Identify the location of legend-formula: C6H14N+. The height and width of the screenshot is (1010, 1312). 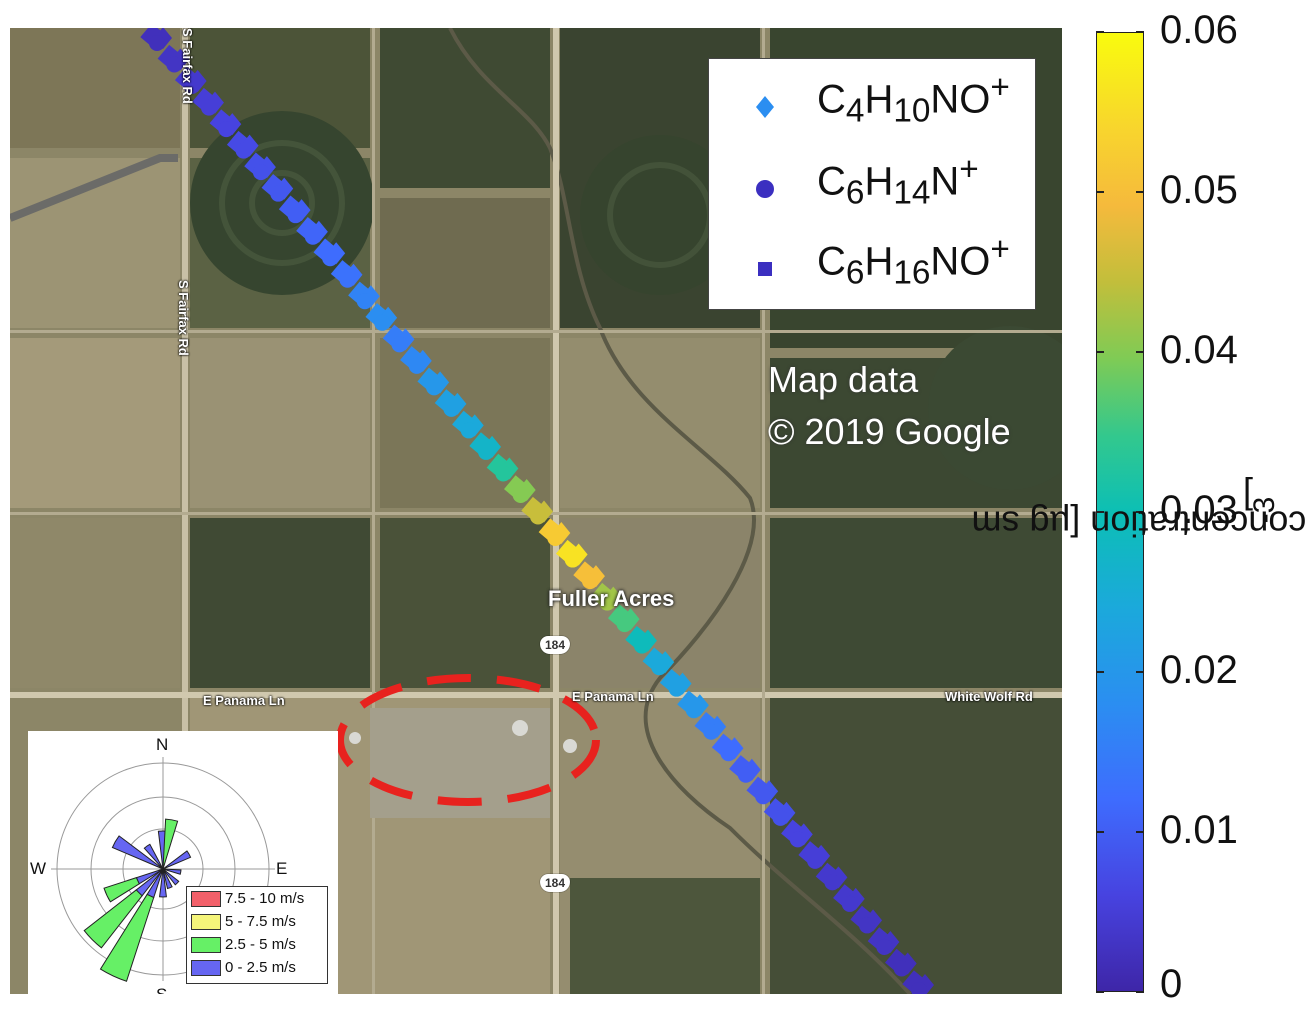
(898, 181).